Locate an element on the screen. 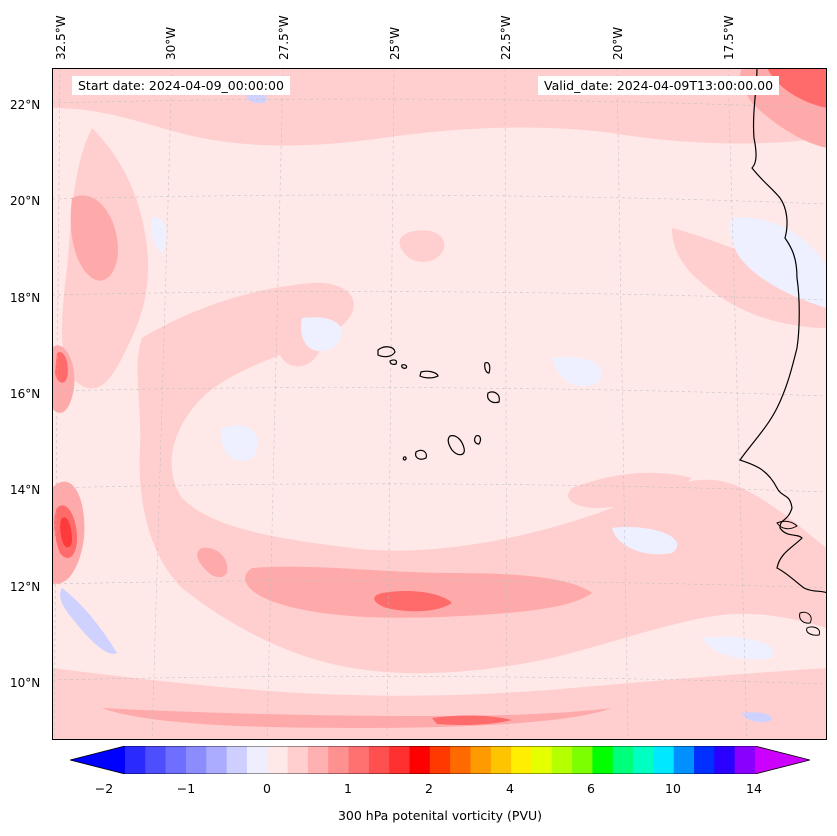 This screenshot has height=836, width=837. lon-label: 27.5°W is located at coordinates (284, 37).